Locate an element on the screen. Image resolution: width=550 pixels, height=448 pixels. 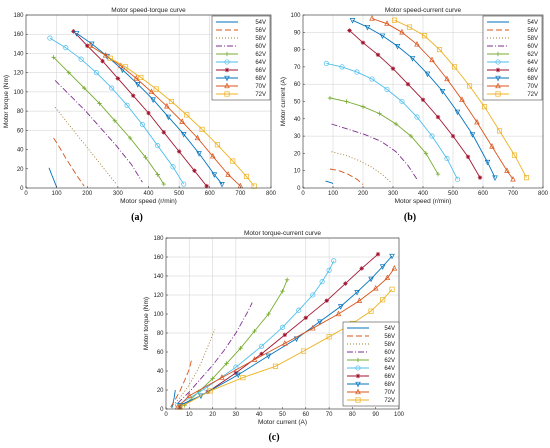
series-line-66V is located at coordinates (279, 330).